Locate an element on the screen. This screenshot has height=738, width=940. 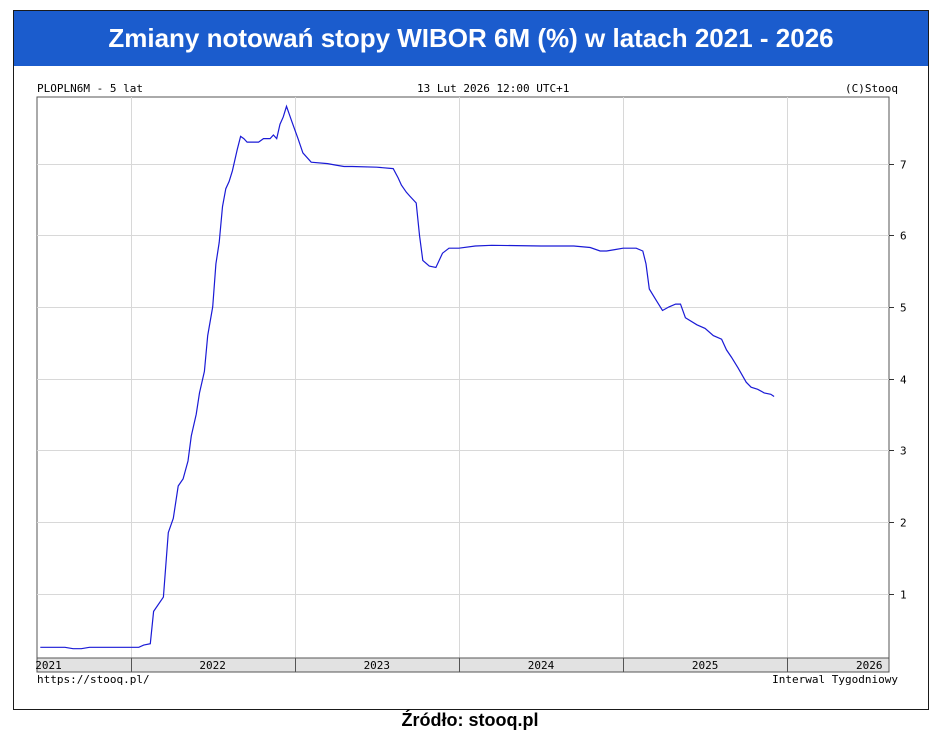
x-tick-label: 2025 is located at coordinates (705, 665).